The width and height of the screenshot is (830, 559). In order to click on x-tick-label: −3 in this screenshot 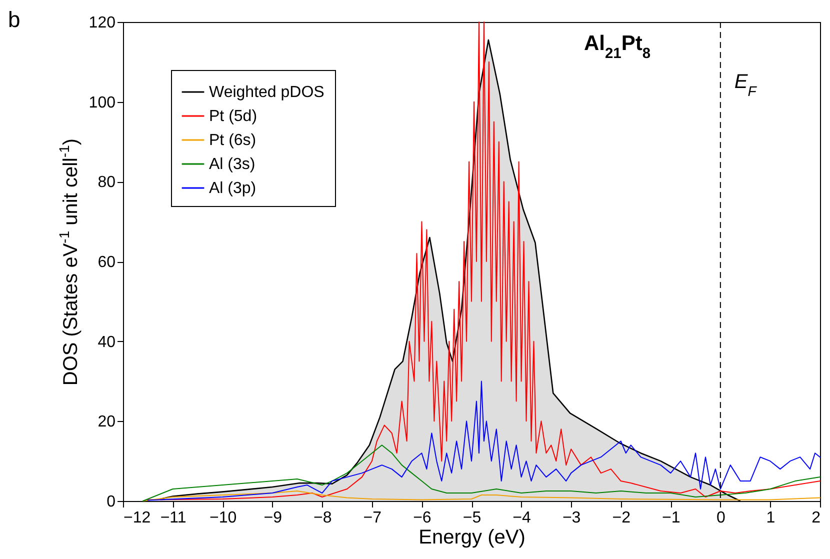, I will do `click(571, 518)`.